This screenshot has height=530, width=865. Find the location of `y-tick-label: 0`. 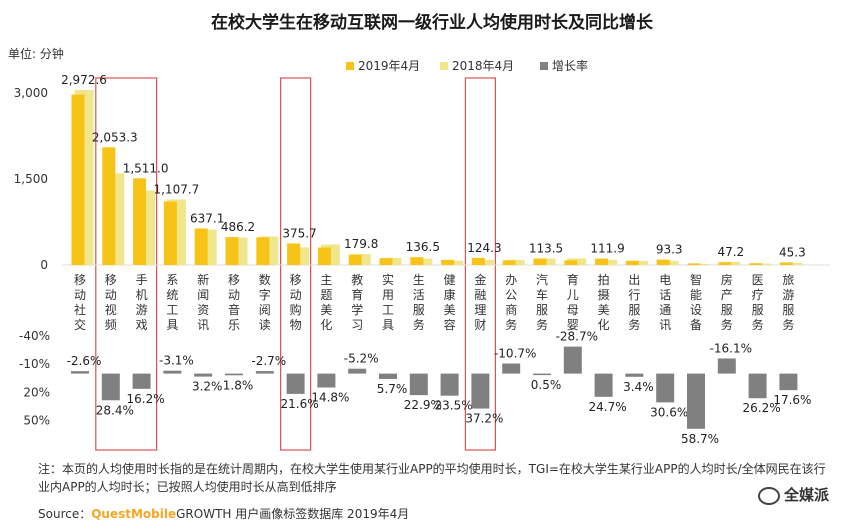

y-tick-label: 0 is located at coordinates (44, 265).